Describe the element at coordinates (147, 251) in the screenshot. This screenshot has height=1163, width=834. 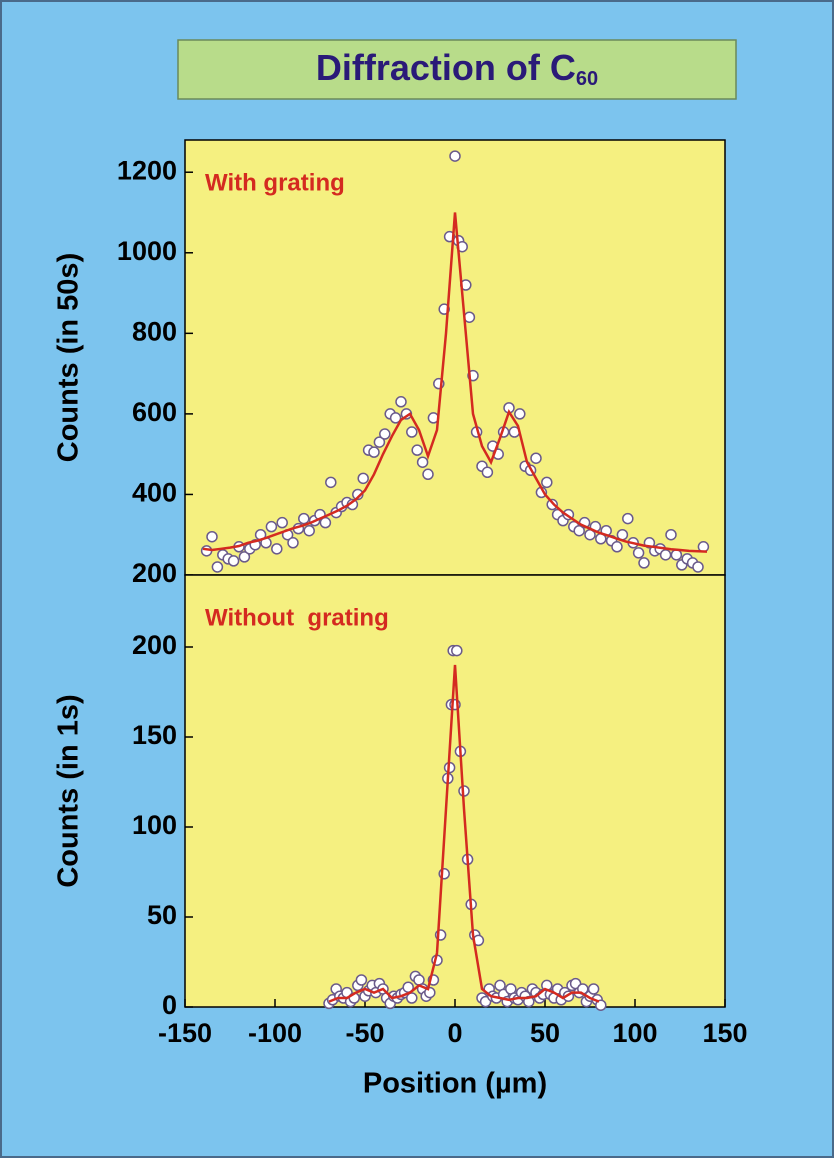
I see `y-tick-label: 1000` at that location.